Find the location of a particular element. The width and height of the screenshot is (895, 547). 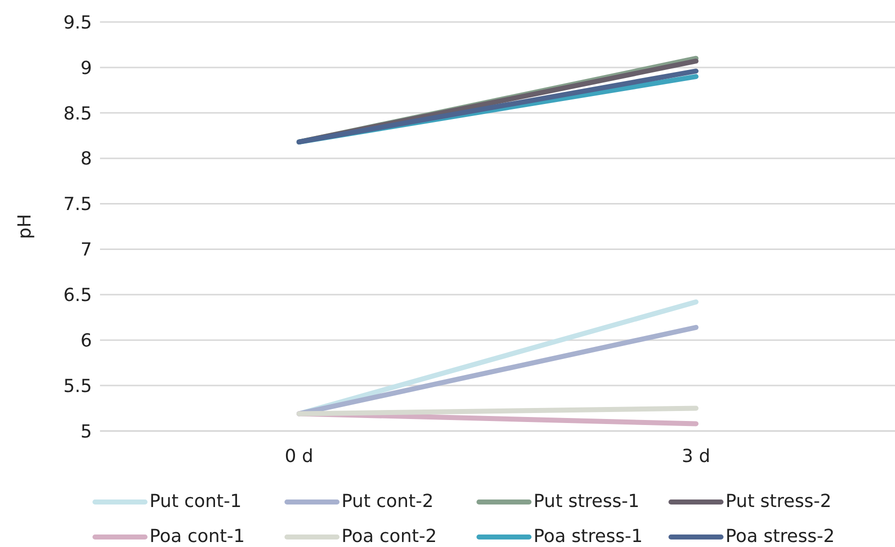

y-tick-label: 5 is located at coordinates (86, 431).